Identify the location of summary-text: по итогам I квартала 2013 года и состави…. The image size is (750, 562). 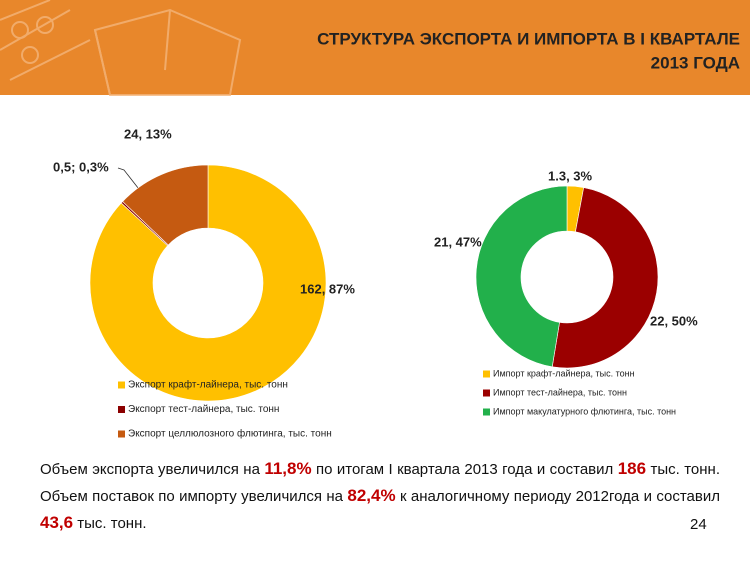
(464, 469).